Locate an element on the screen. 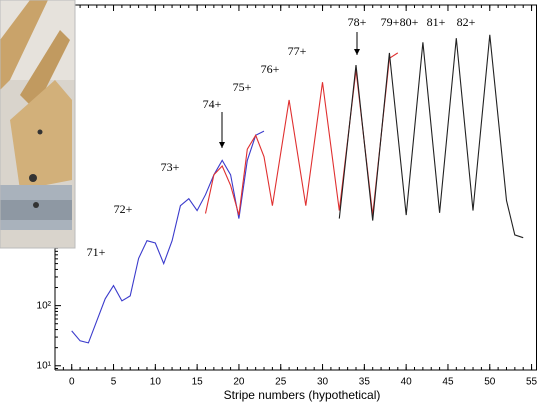 This screenshot has height=407, width=537. x-axis-label: Stripe numbers (hypothetical) is located at coordinates (302, 395).